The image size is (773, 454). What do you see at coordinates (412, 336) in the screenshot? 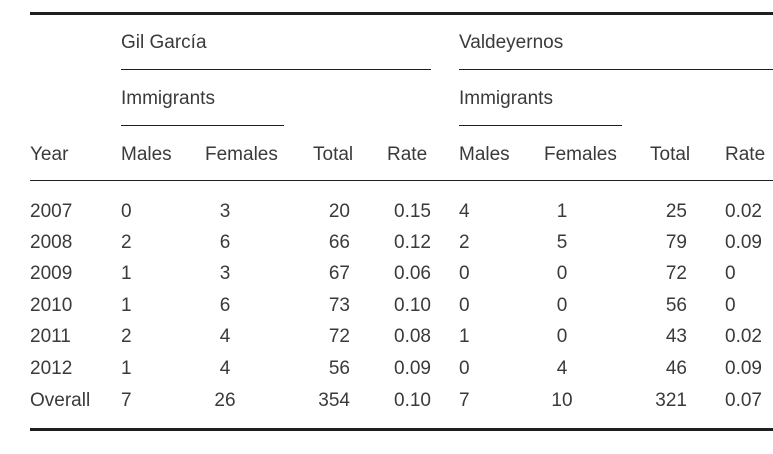
I see `cell-rate: 0.08` at bounding box center [412, 336].